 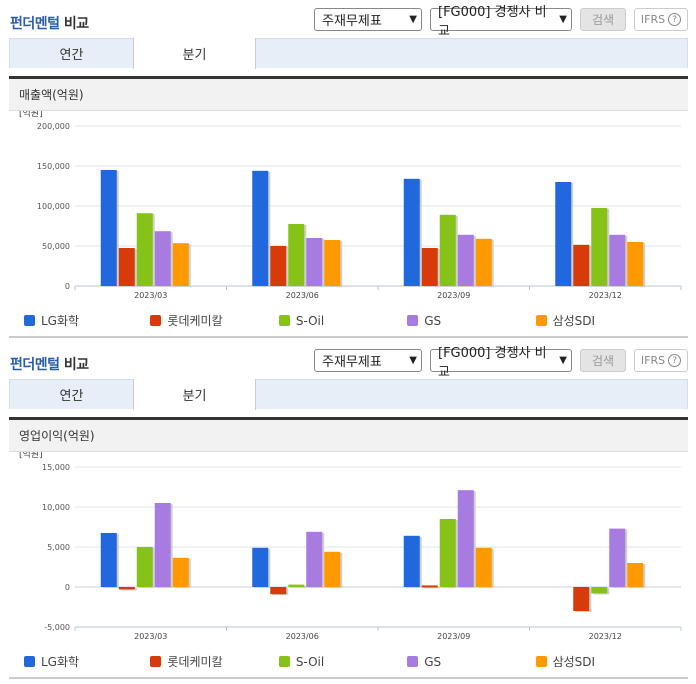 I want to click on svg-text: 150,000, so click(x=53, y=166).